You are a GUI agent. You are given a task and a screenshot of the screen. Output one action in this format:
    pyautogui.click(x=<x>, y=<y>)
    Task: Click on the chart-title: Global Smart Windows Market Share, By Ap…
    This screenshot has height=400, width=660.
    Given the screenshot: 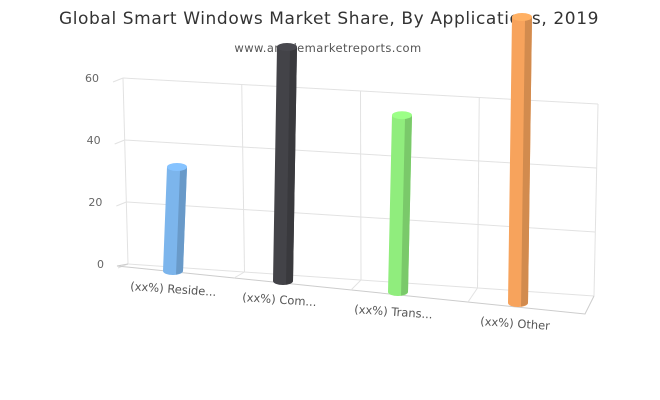 What is the action you would take?
    pyautogui.click(x=329, y=19)
    